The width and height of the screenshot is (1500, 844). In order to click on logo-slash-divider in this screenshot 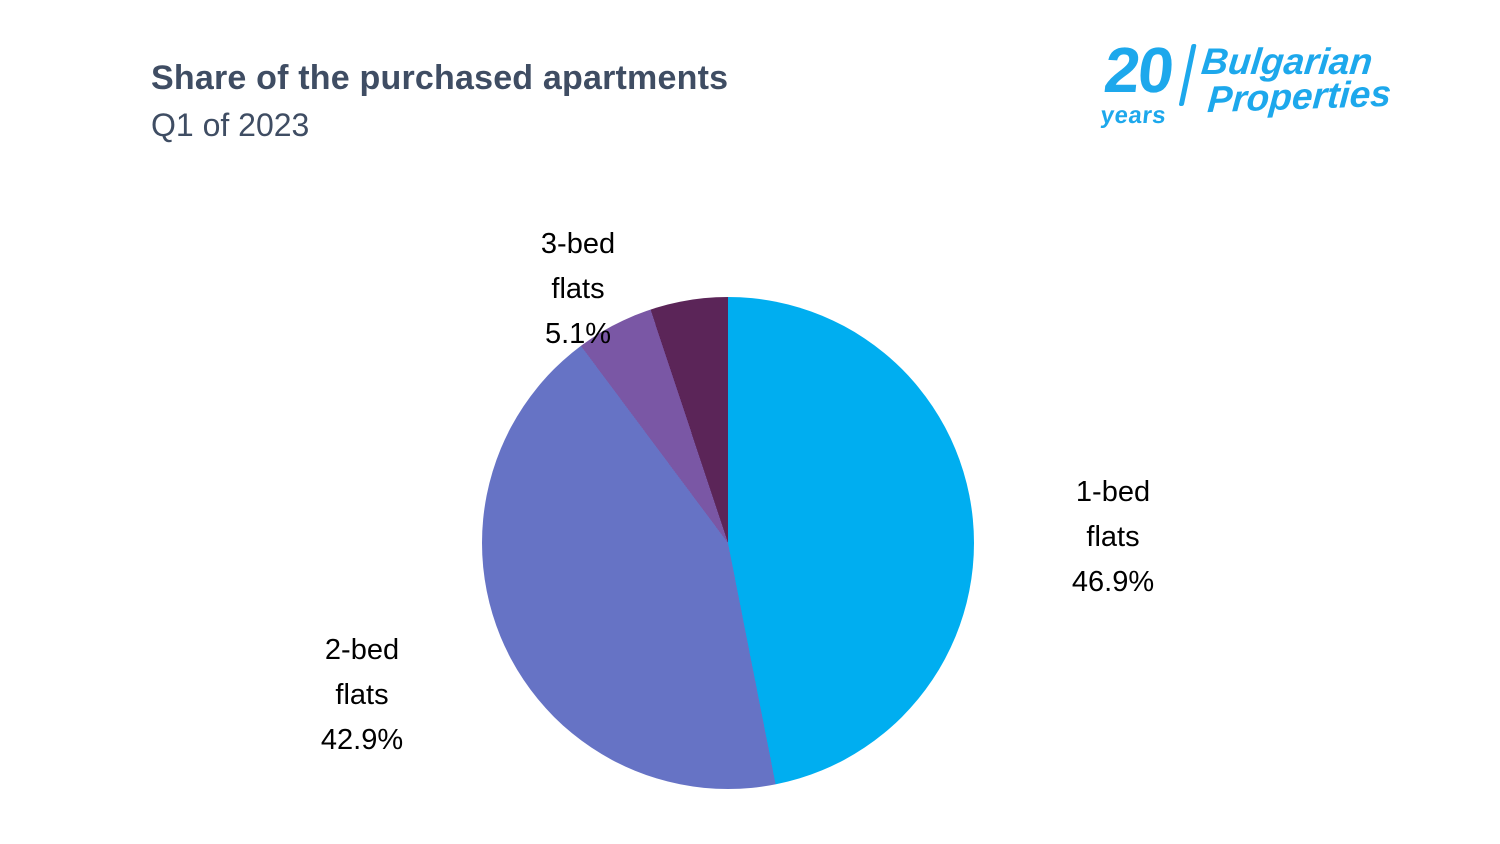, I will do `click(1187, 75)`.